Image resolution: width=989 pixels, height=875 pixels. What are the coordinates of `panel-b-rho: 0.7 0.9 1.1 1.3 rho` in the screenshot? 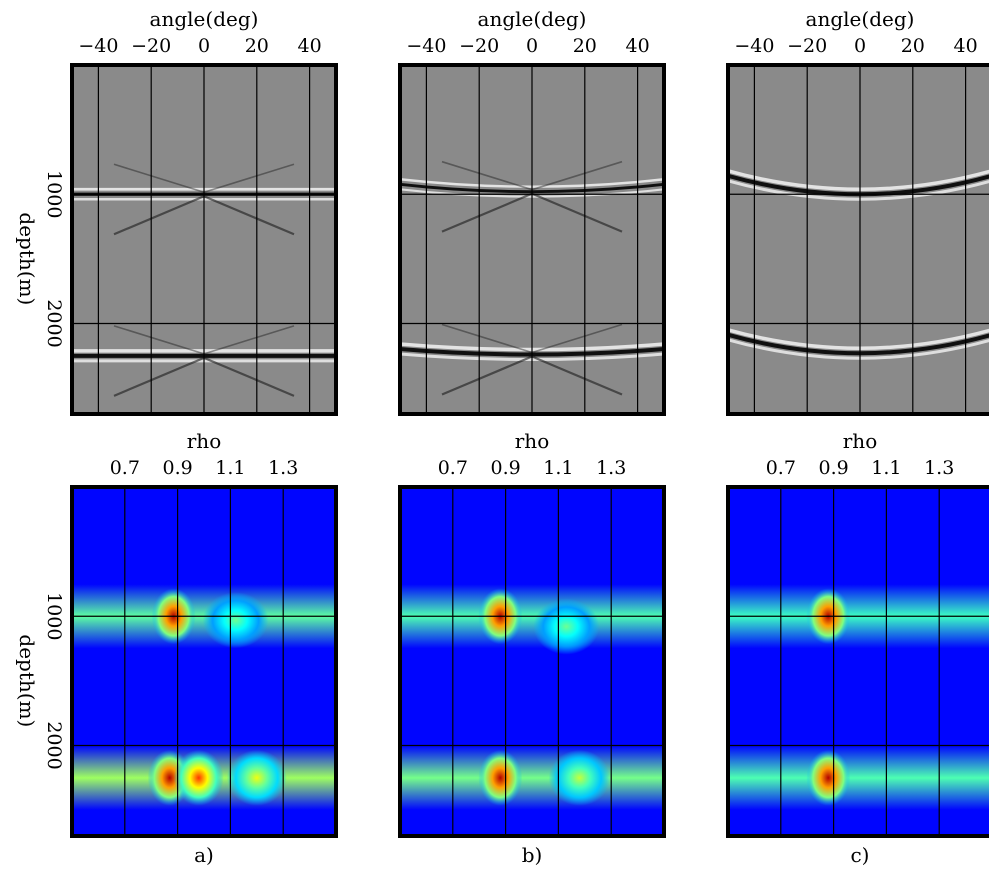 It's located at (532, 633).